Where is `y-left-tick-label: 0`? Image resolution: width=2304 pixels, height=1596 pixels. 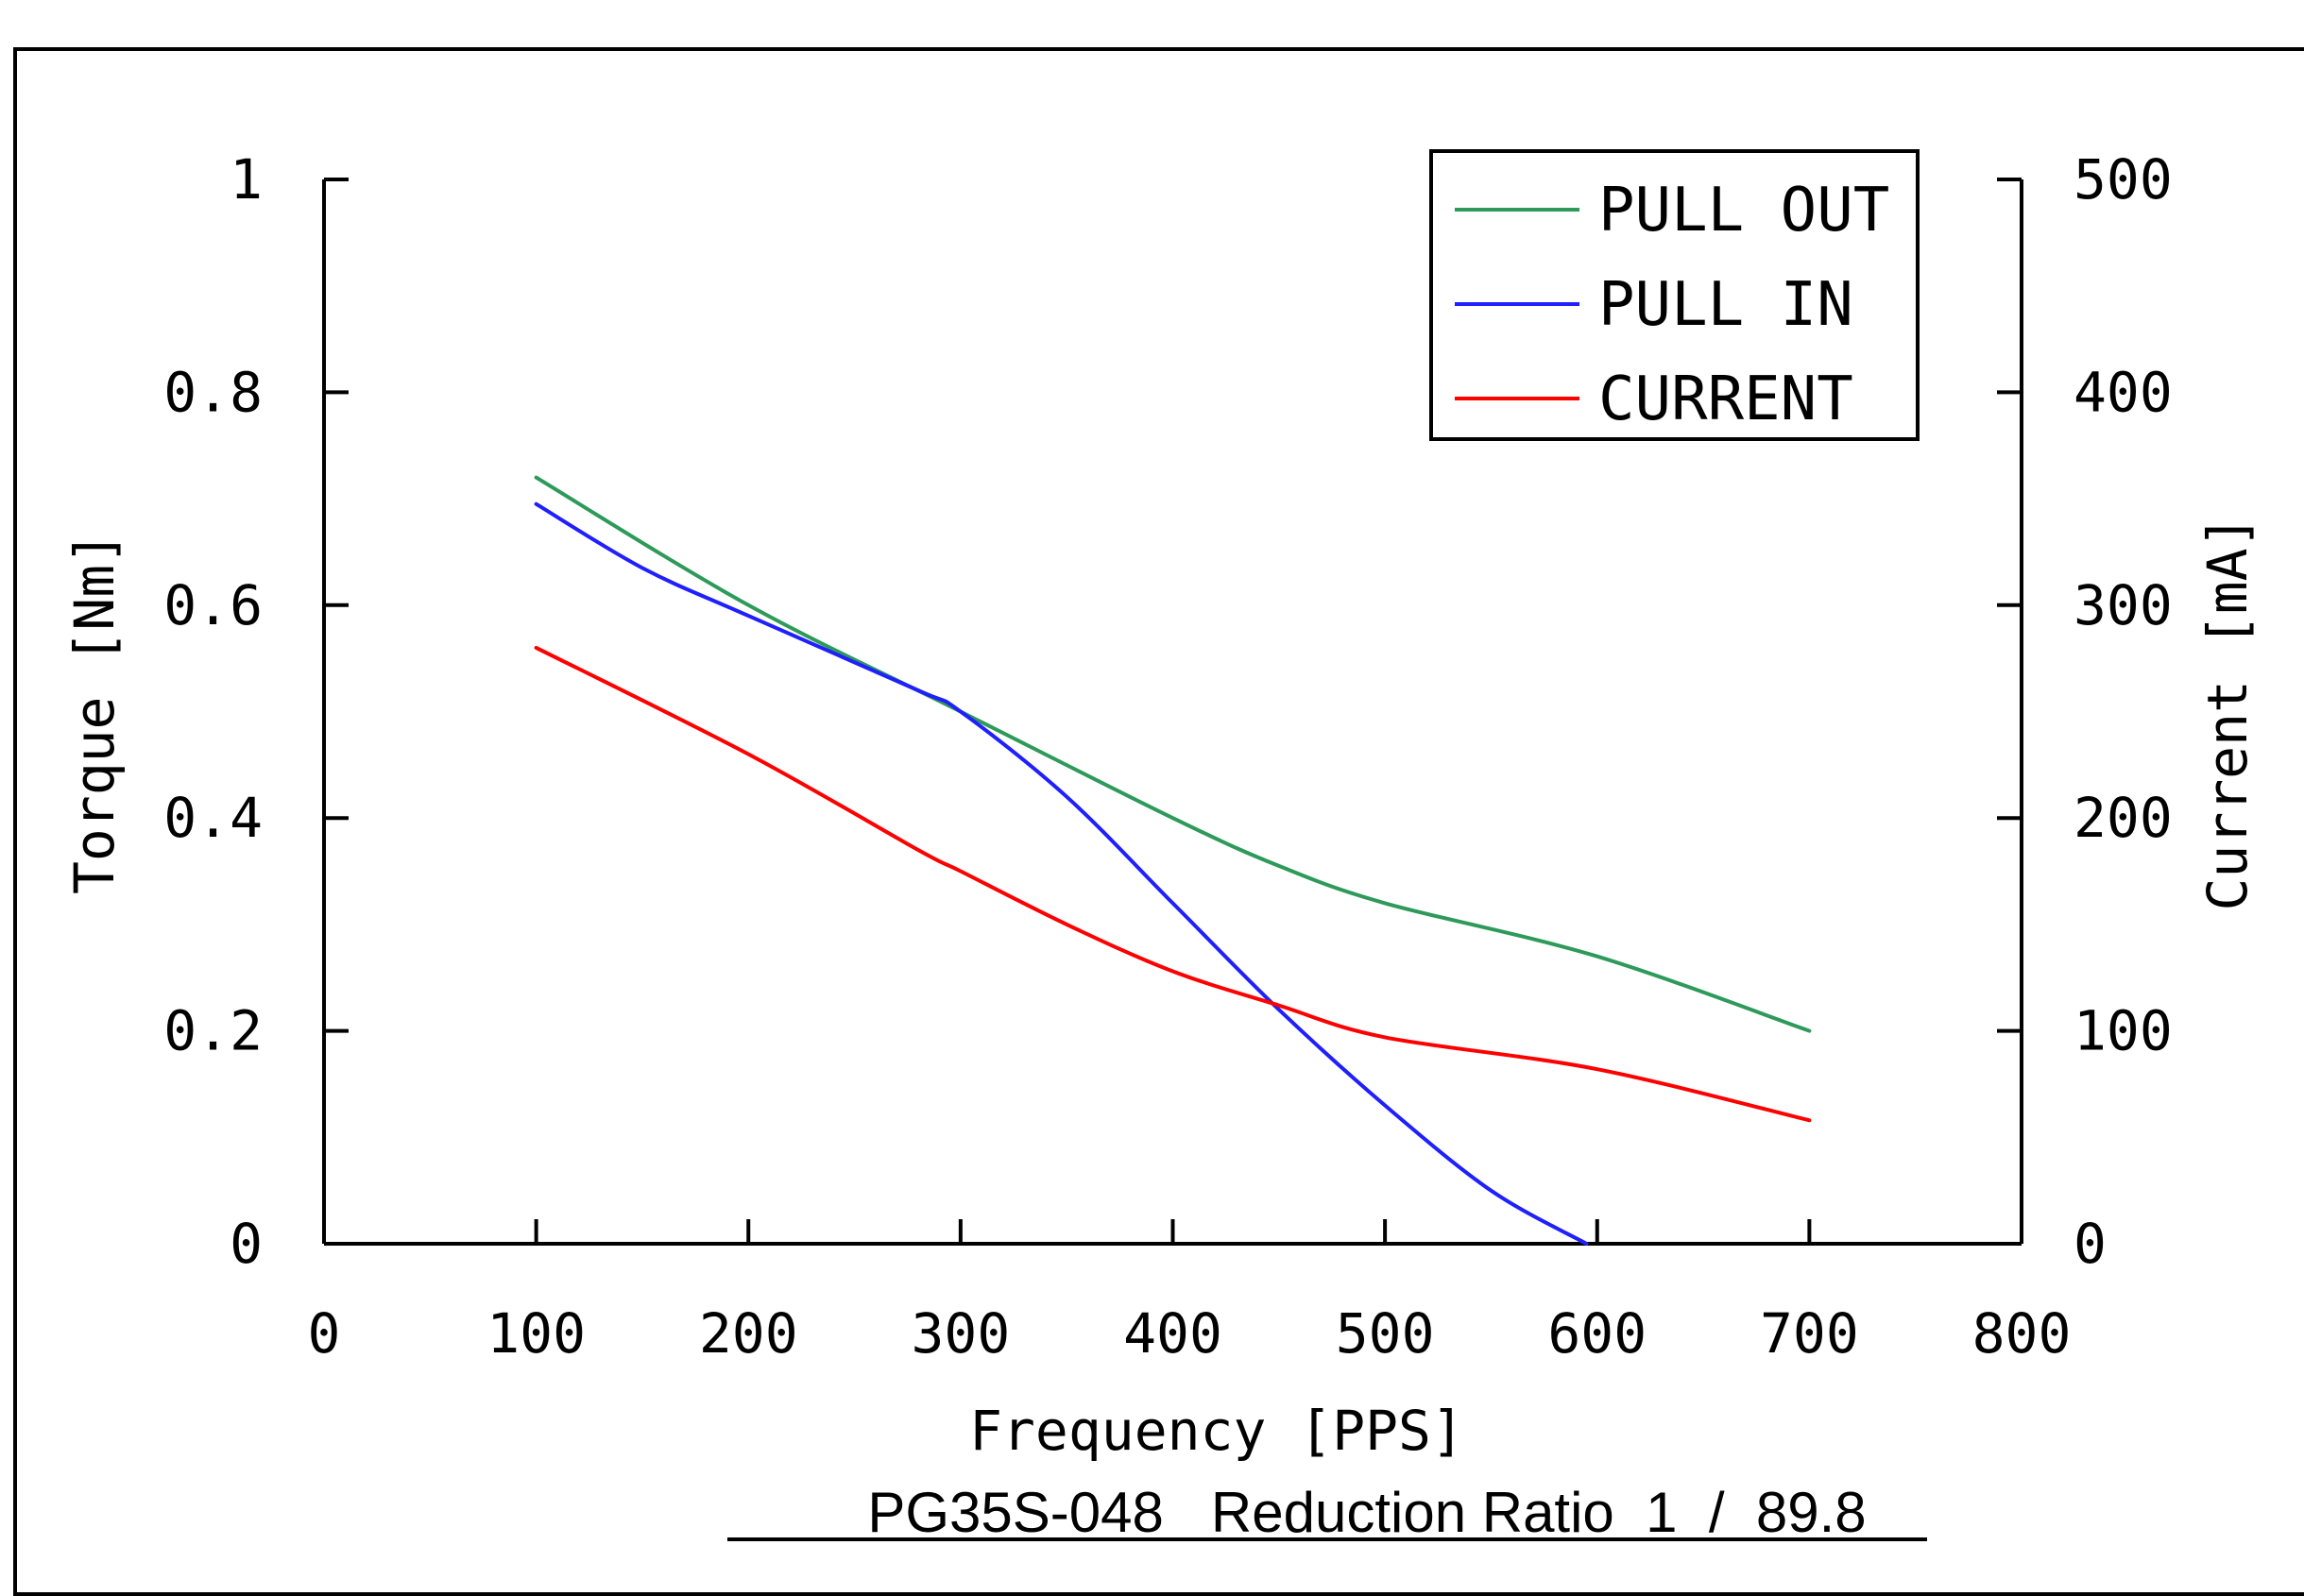
y-left-tick-label: 0 is located at coordinates (246, 1244).